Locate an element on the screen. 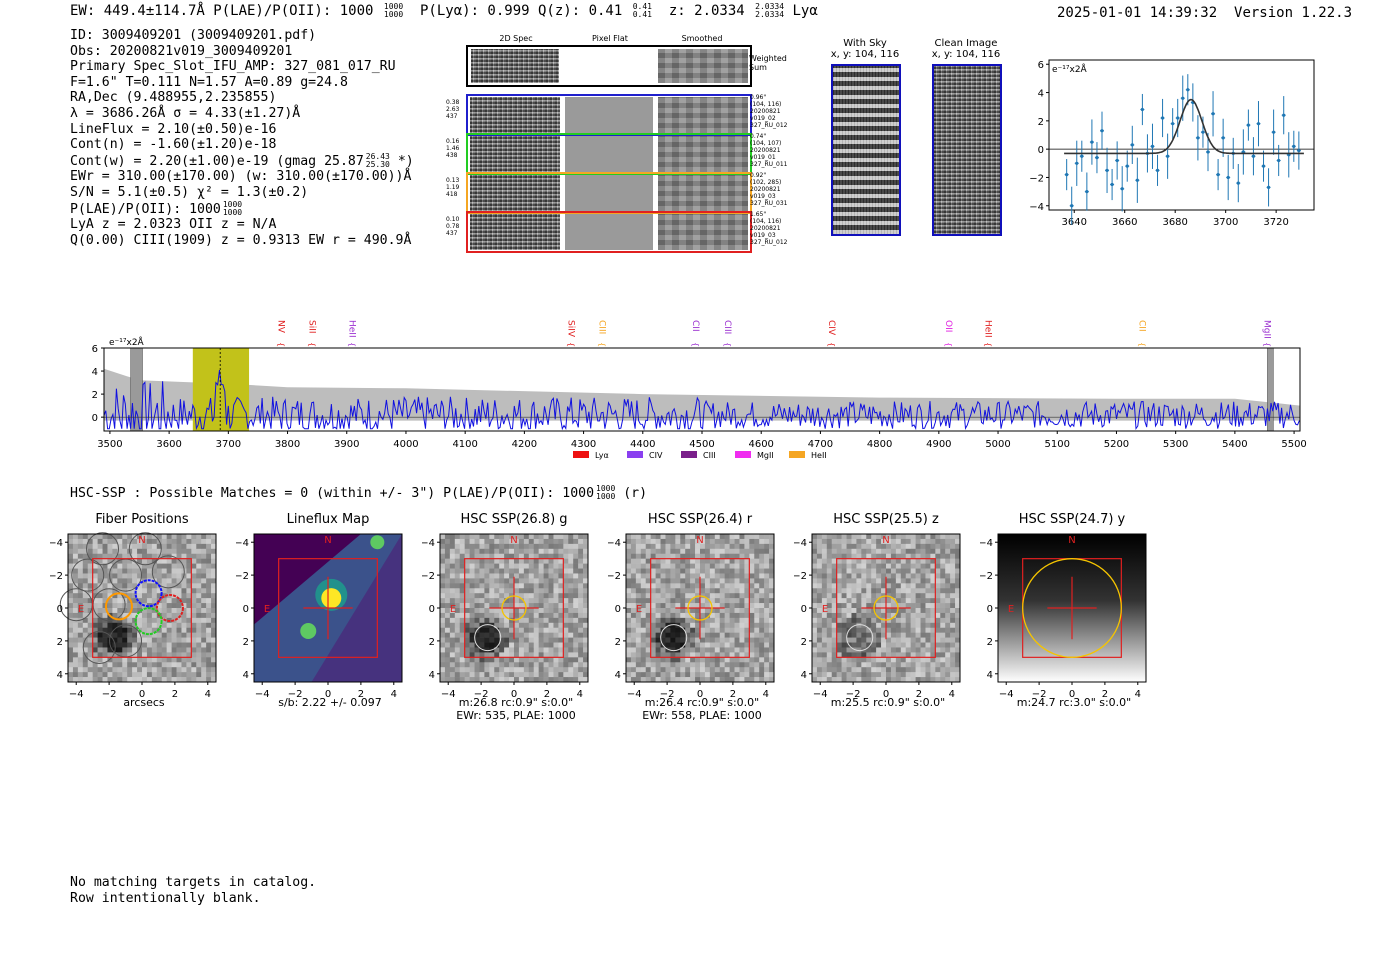 The width and height of the screenshot is (1400, 953). line-highlight-band is located at coordinates (221, 389).